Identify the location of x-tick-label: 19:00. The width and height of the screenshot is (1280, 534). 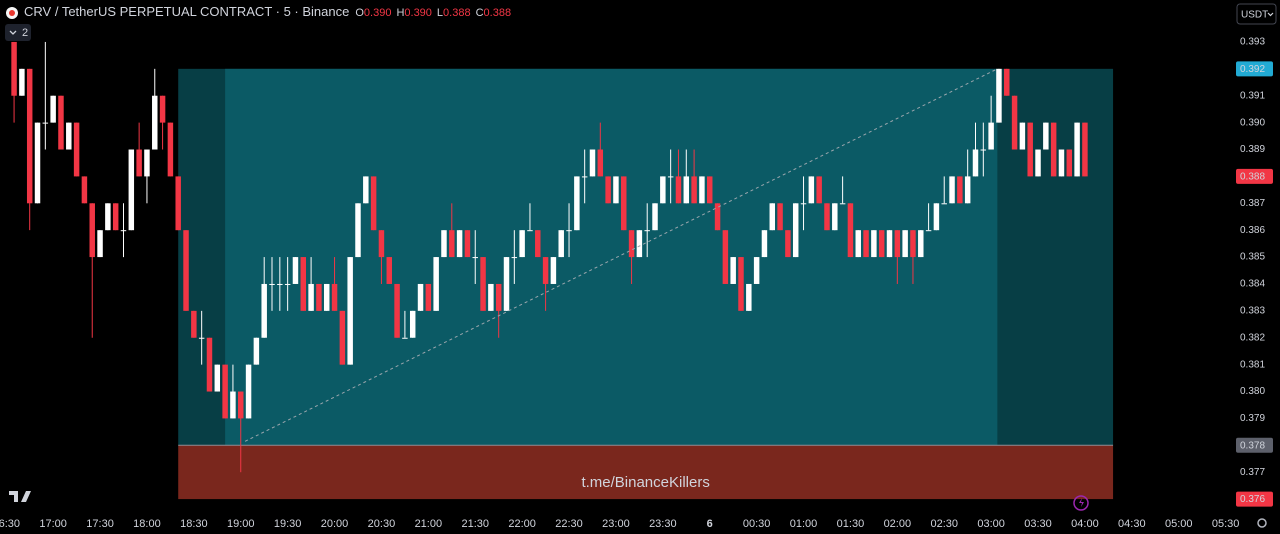
(241, 524).